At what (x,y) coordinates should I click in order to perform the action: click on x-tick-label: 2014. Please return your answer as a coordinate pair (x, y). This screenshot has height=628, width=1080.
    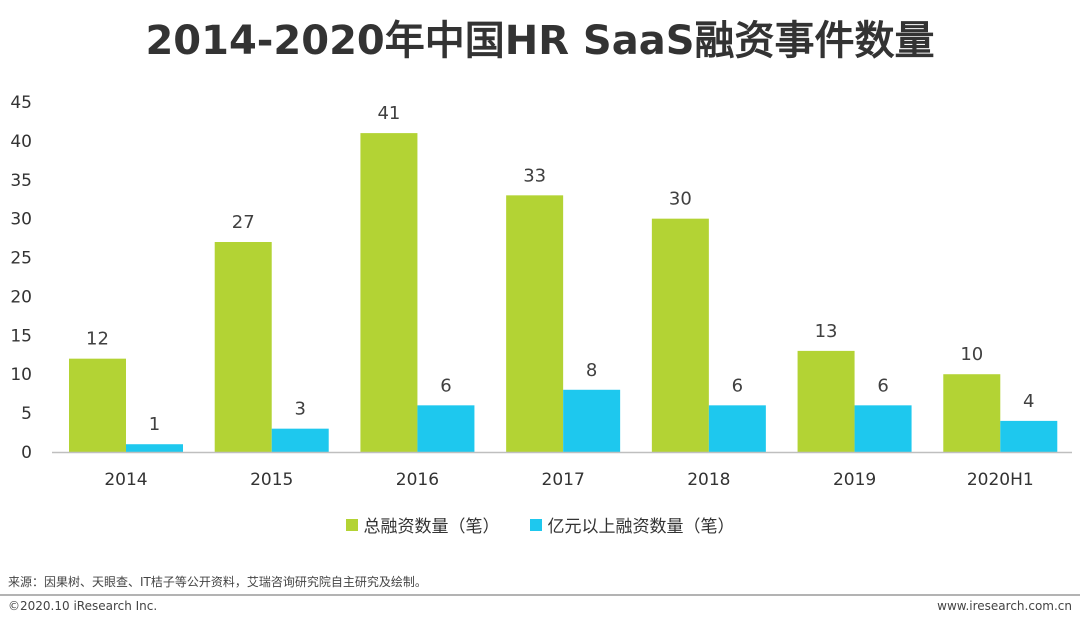
    Looking at the image, I should click on (125, 480).